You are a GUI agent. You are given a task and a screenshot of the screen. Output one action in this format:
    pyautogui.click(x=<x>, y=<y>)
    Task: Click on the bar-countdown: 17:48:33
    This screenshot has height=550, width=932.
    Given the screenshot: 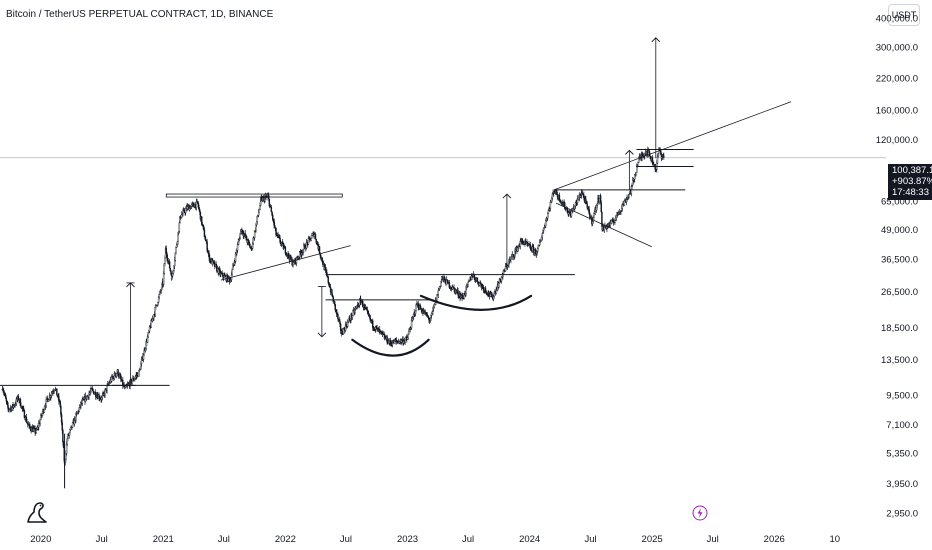 What is the action you would take?
    pyautogui.click(x=910, y=192)
    